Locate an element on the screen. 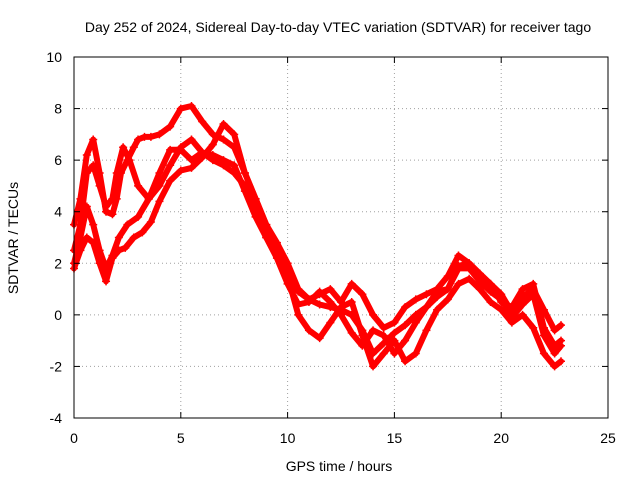 The image size is (640, 480). y-axis-label: SDTVAR / TECUs is located at coordinates (13, 238).